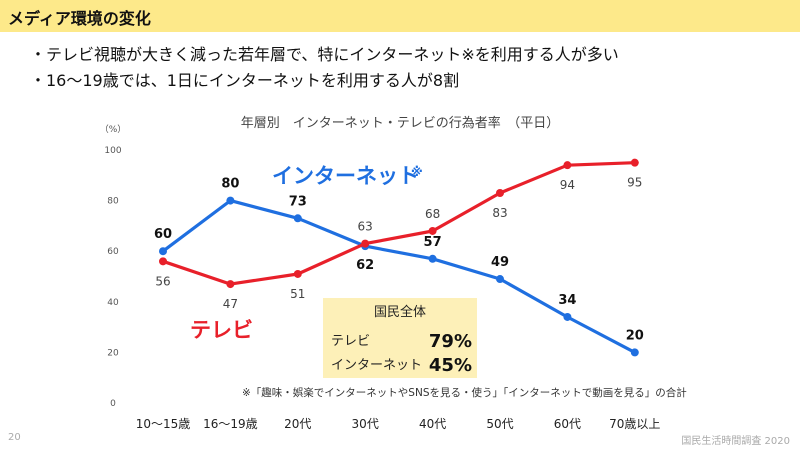  I want to click on x-tick-label: 50代, so click(499, 424).